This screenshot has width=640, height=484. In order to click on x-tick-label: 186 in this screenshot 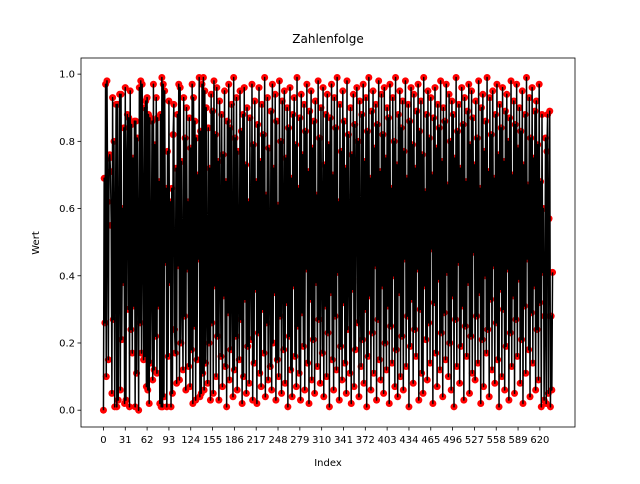, I will do `click(234, 440)`.